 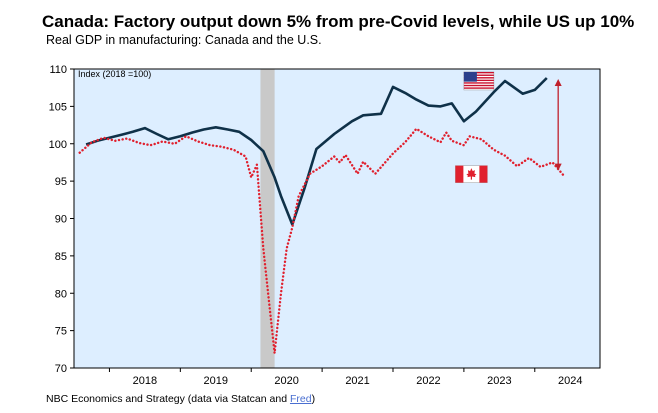 What do you see at coordinates (313, 399) in the screenshot?
I see `source-suffix: )` at bounding box center [313, 399].